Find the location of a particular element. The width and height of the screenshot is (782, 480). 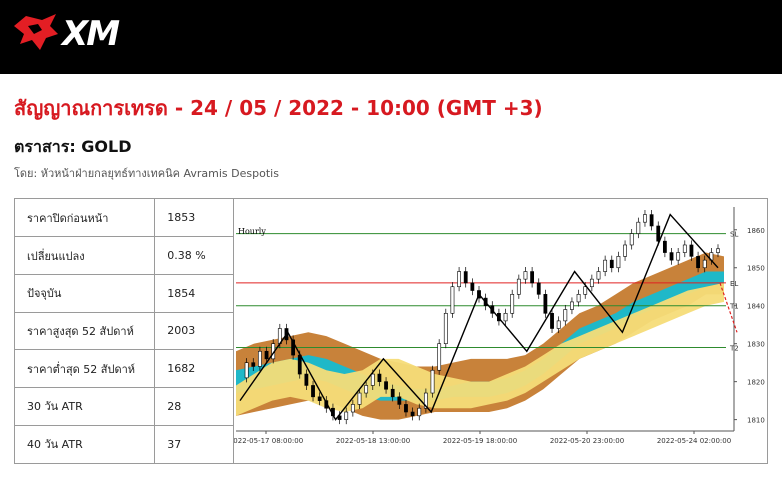

table-row: ปัจจุบัน 1854 is located at coordinates (124, 293).